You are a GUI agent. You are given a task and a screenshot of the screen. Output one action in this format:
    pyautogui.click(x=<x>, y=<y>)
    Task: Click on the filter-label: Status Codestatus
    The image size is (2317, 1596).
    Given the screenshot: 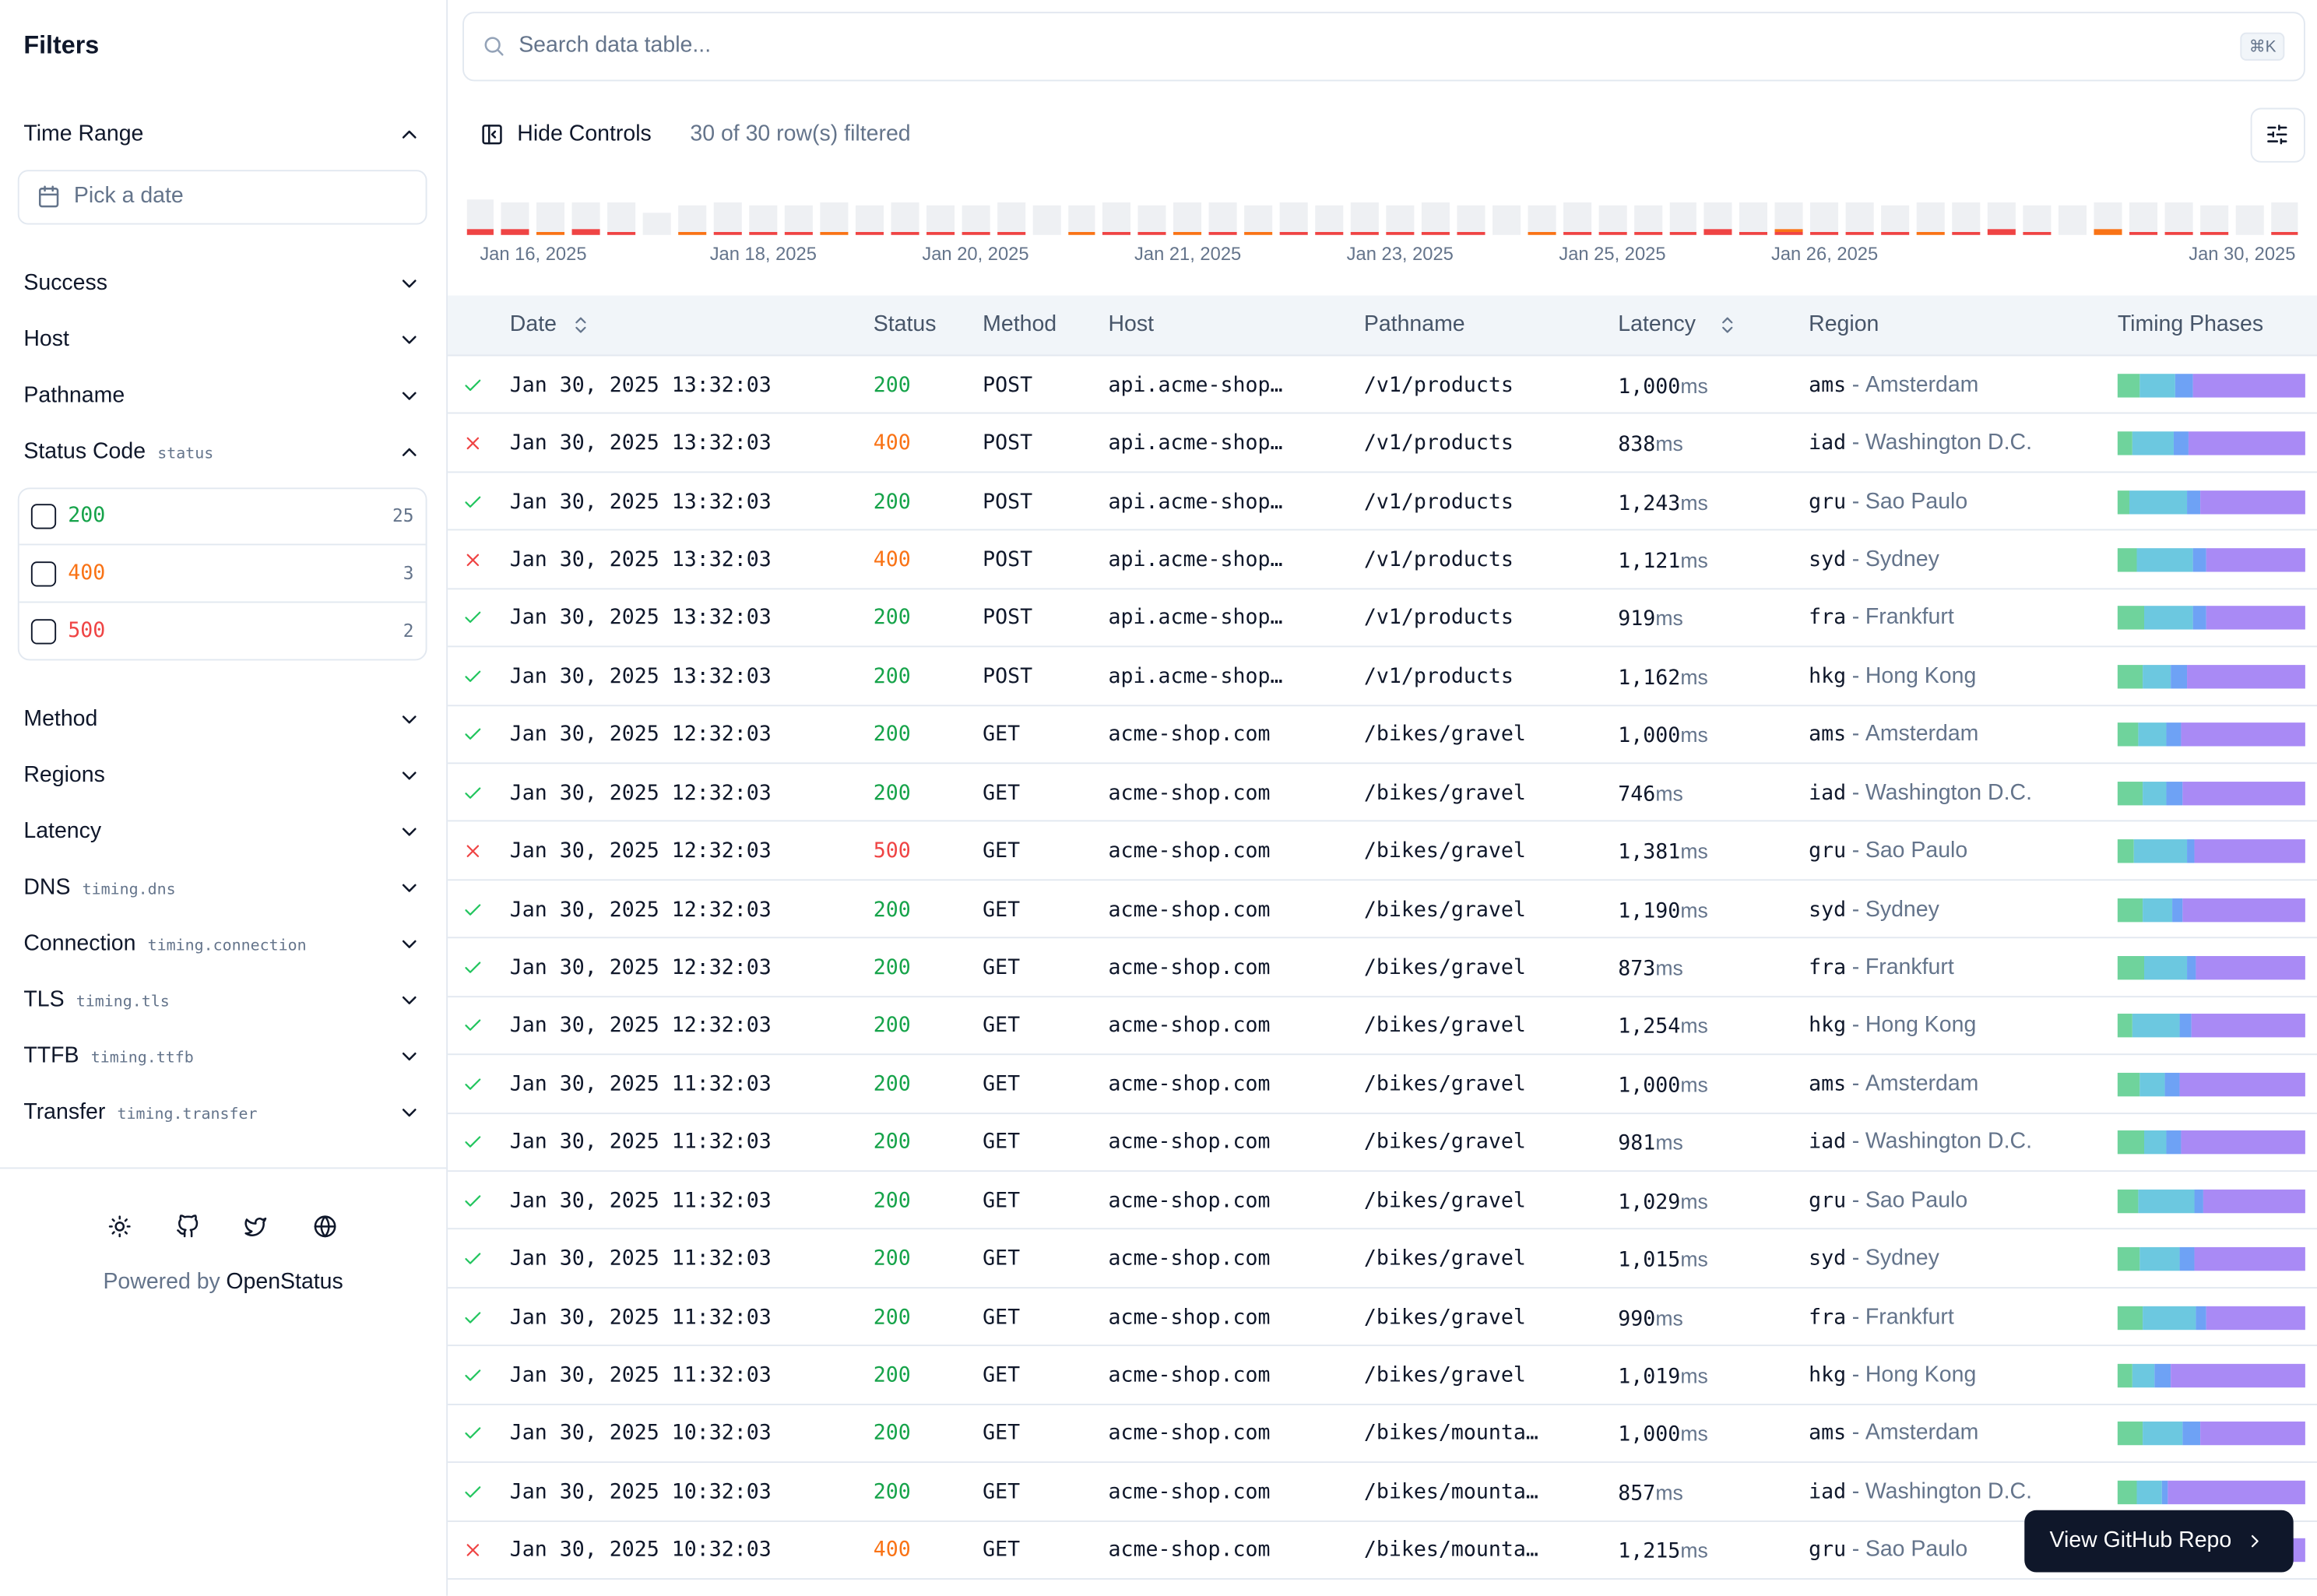 What is the action you would take?
    pyautogui.click(x=118, y=452)
    